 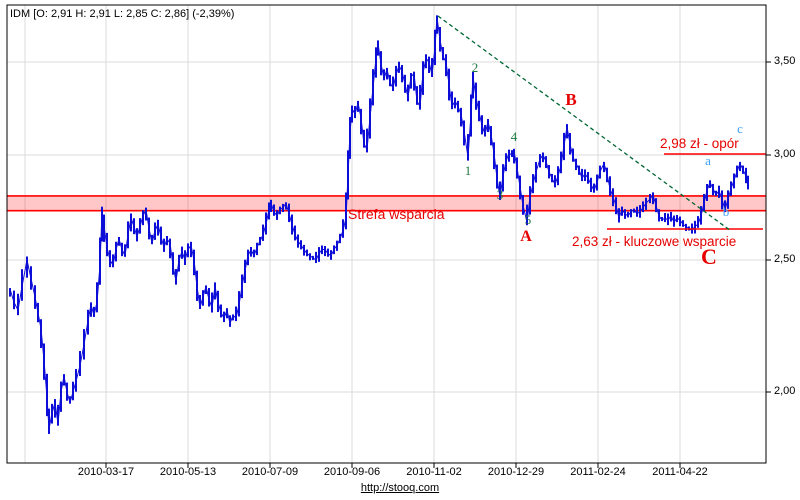 I want to click on wave-label-c: c, so click(x=740, y=128).